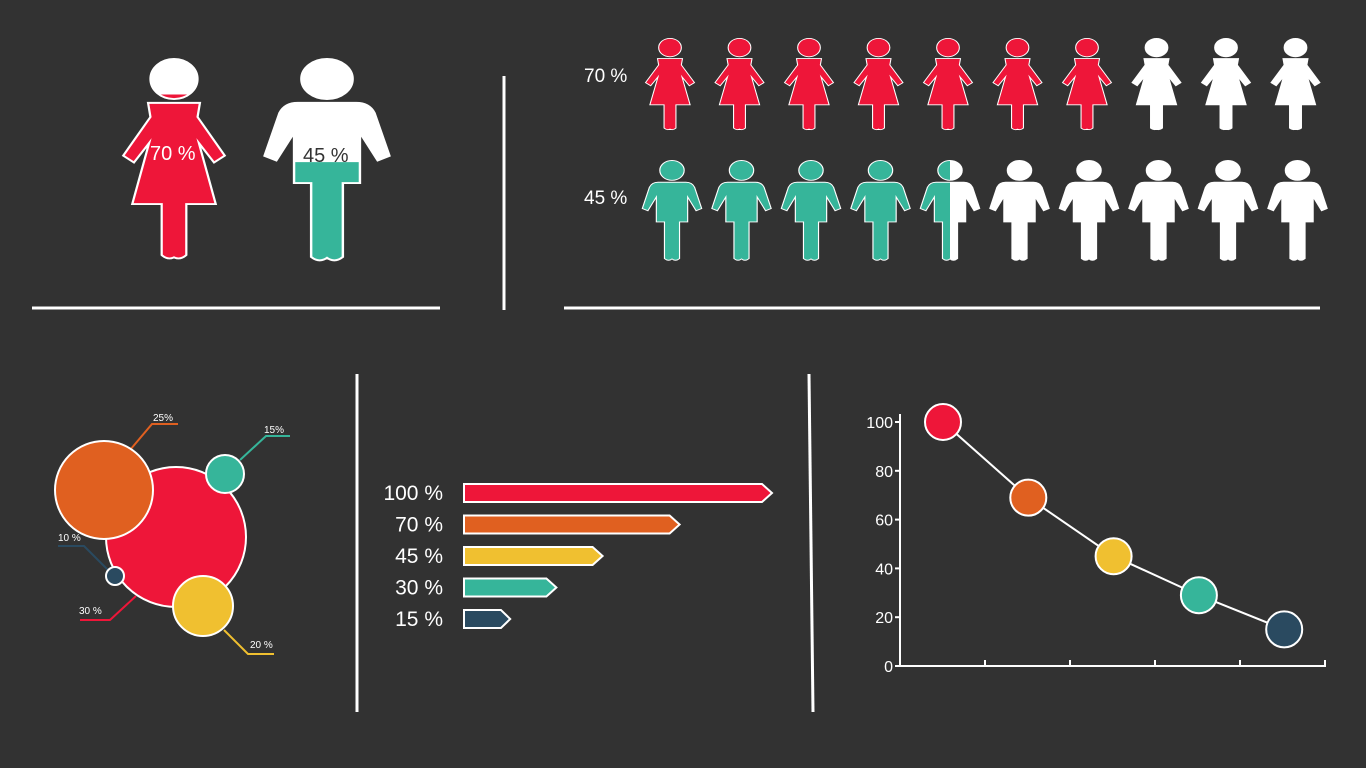  Describe the element at coordinates (605, 76) in the screenshot. I see `pictograph-row-label: 70 %` at that location.